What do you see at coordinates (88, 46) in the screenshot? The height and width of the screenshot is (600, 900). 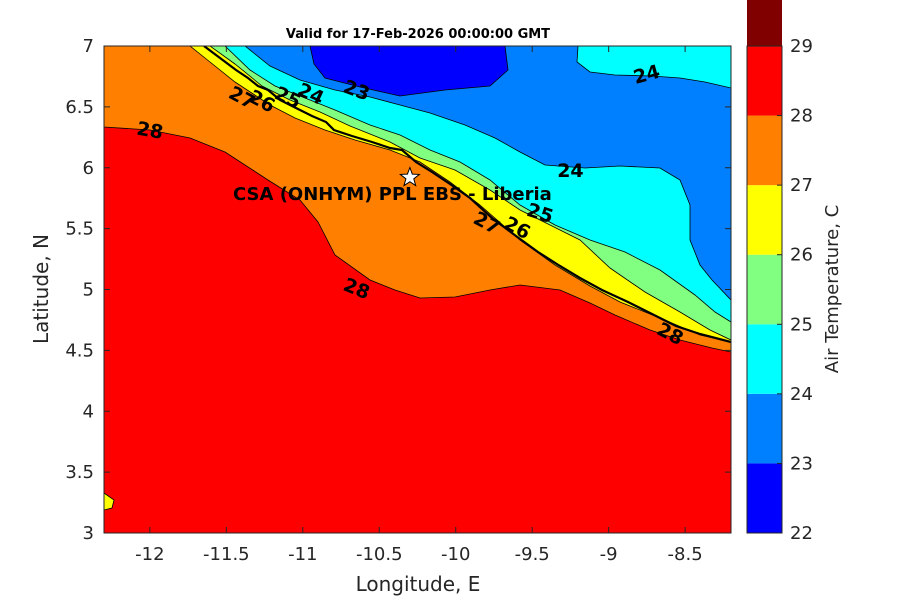 I see `y-tick-label: 7` at bounding box center [88, 46].